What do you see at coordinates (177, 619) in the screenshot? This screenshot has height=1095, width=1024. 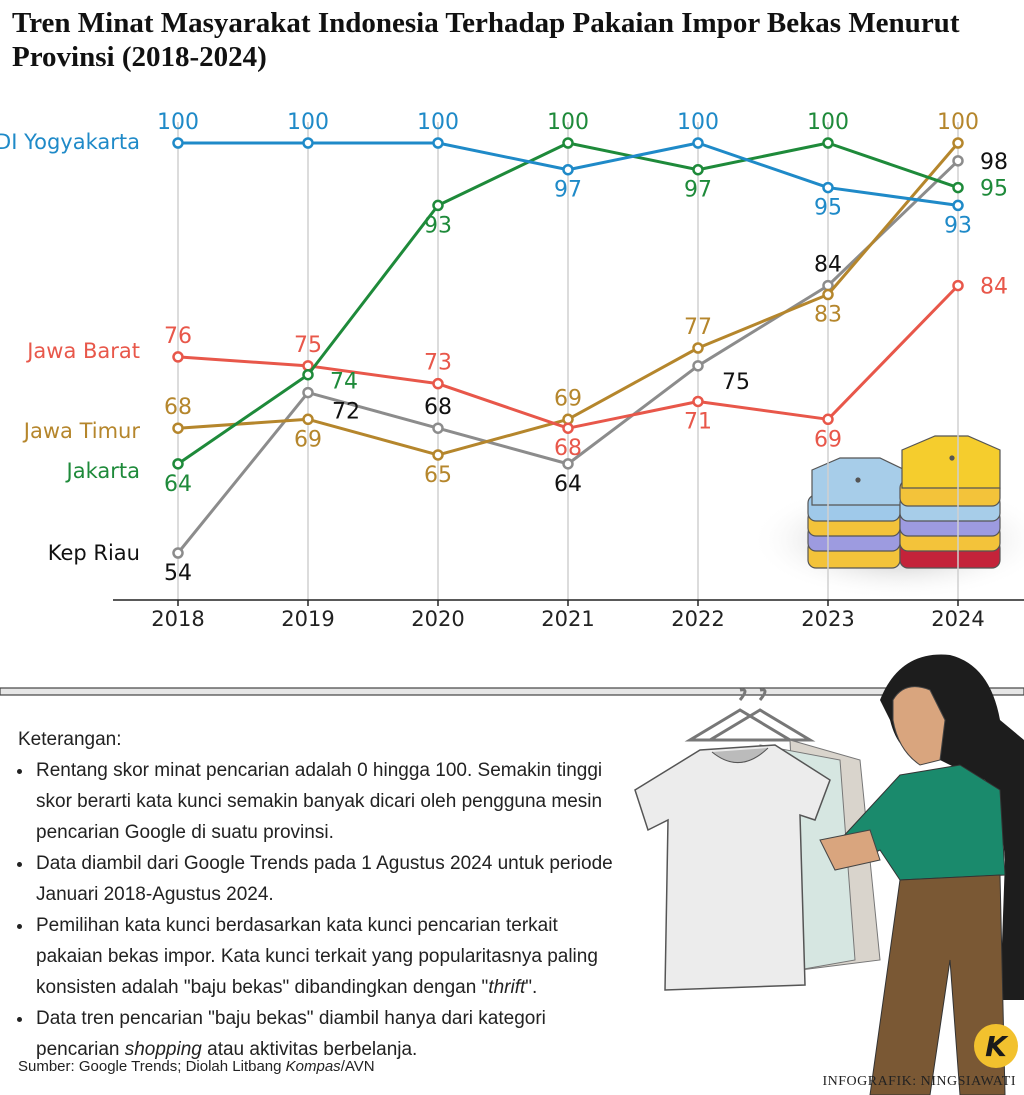 I see `x-tick-label: 2018` at bounding box center [177, 619].